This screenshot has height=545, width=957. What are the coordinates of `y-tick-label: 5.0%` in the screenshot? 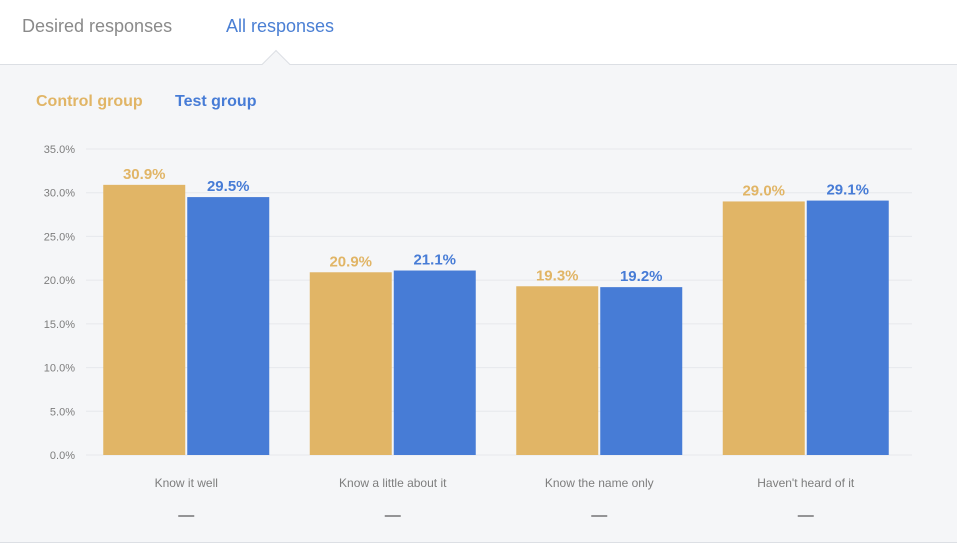 It's located at (62, 412).